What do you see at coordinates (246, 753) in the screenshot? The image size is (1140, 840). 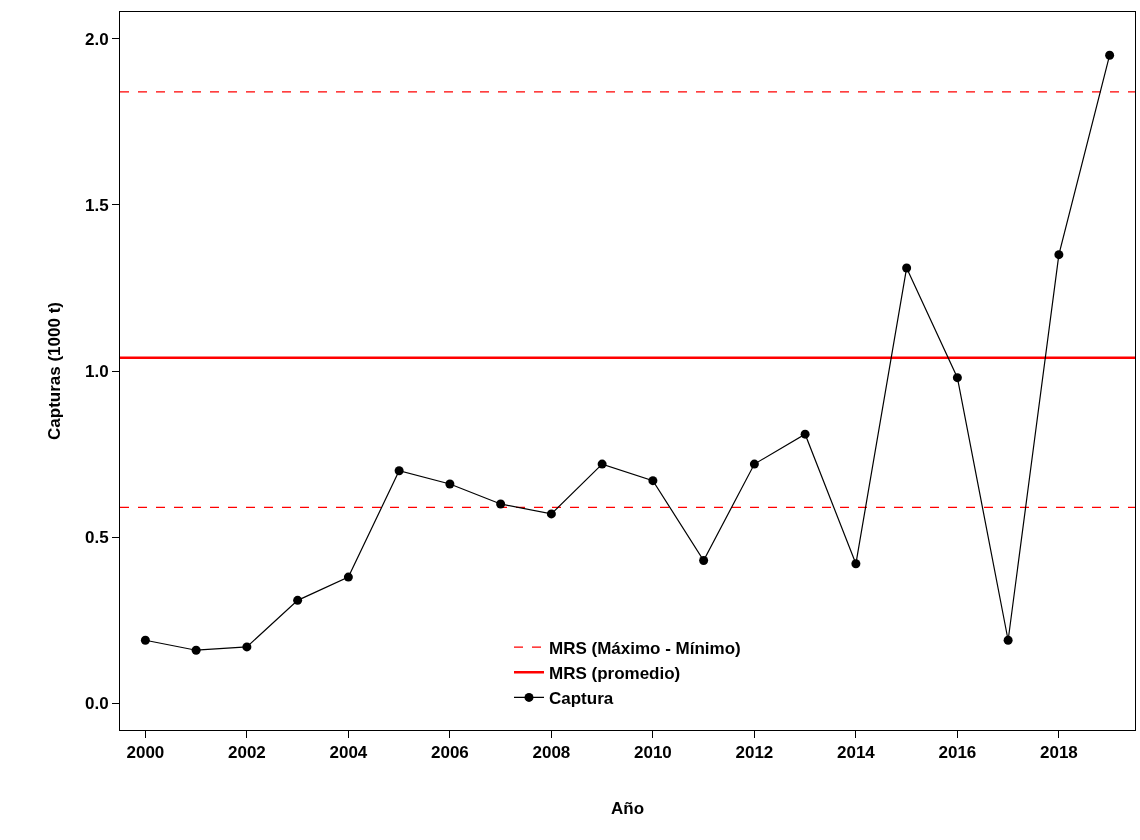 I see `x-tick-label: 2002` at bounding box center [246, 753].